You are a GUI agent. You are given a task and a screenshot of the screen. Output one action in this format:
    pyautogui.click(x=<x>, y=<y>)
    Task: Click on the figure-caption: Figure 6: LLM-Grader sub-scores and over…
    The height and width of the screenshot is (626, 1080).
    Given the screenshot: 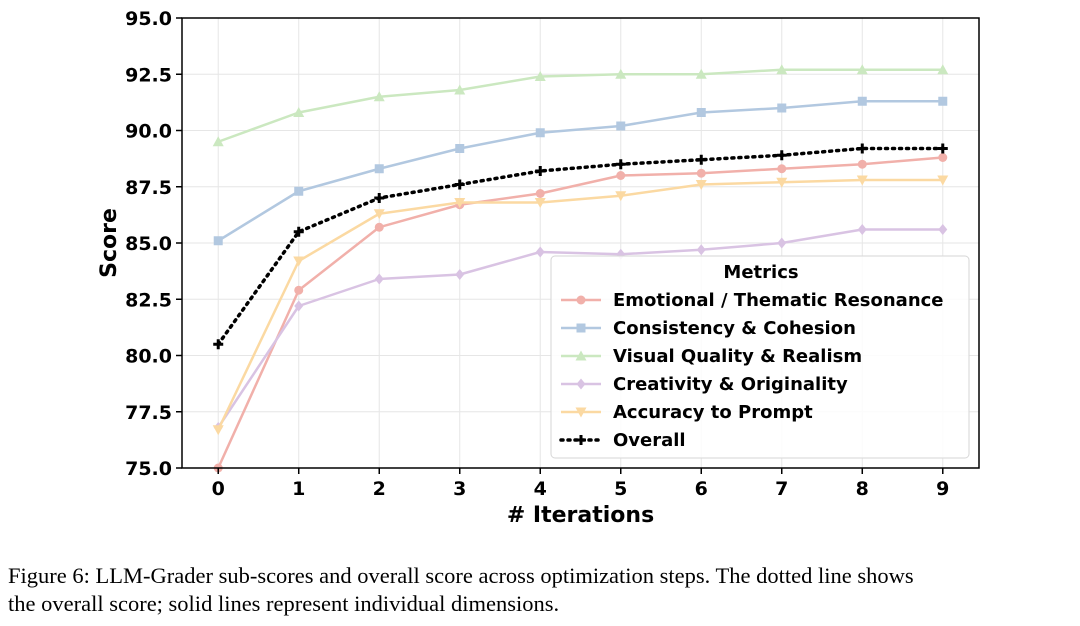 What is the action you would take?
    pyautogui.click(x=542, y=590)
    